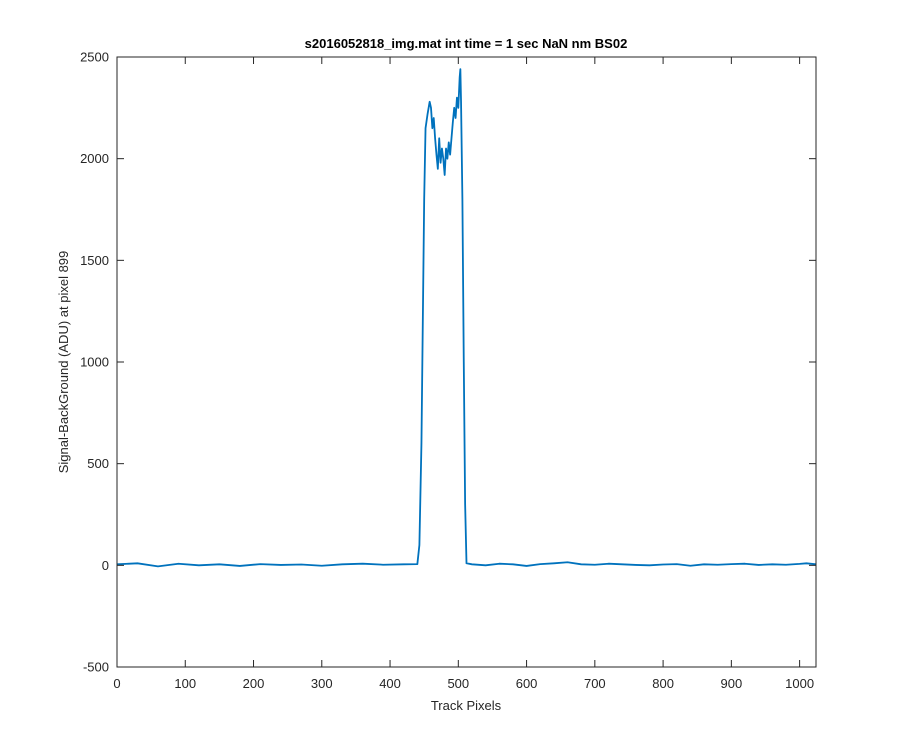 This screenshot has height=750, width=900. I want to click on y-tick-label: 1500, so click(94, 260).